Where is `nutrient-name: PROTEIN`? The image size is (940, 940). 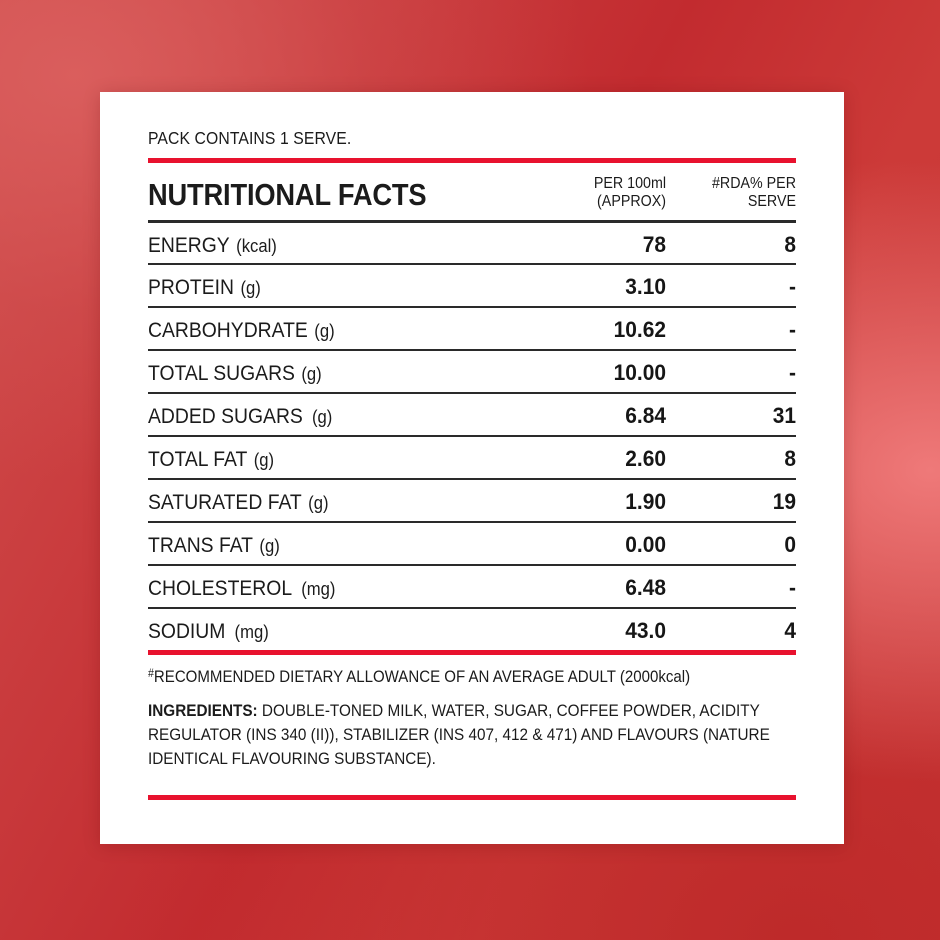
nutrient-name: PROTEIN is located at coordinates (191, 286).